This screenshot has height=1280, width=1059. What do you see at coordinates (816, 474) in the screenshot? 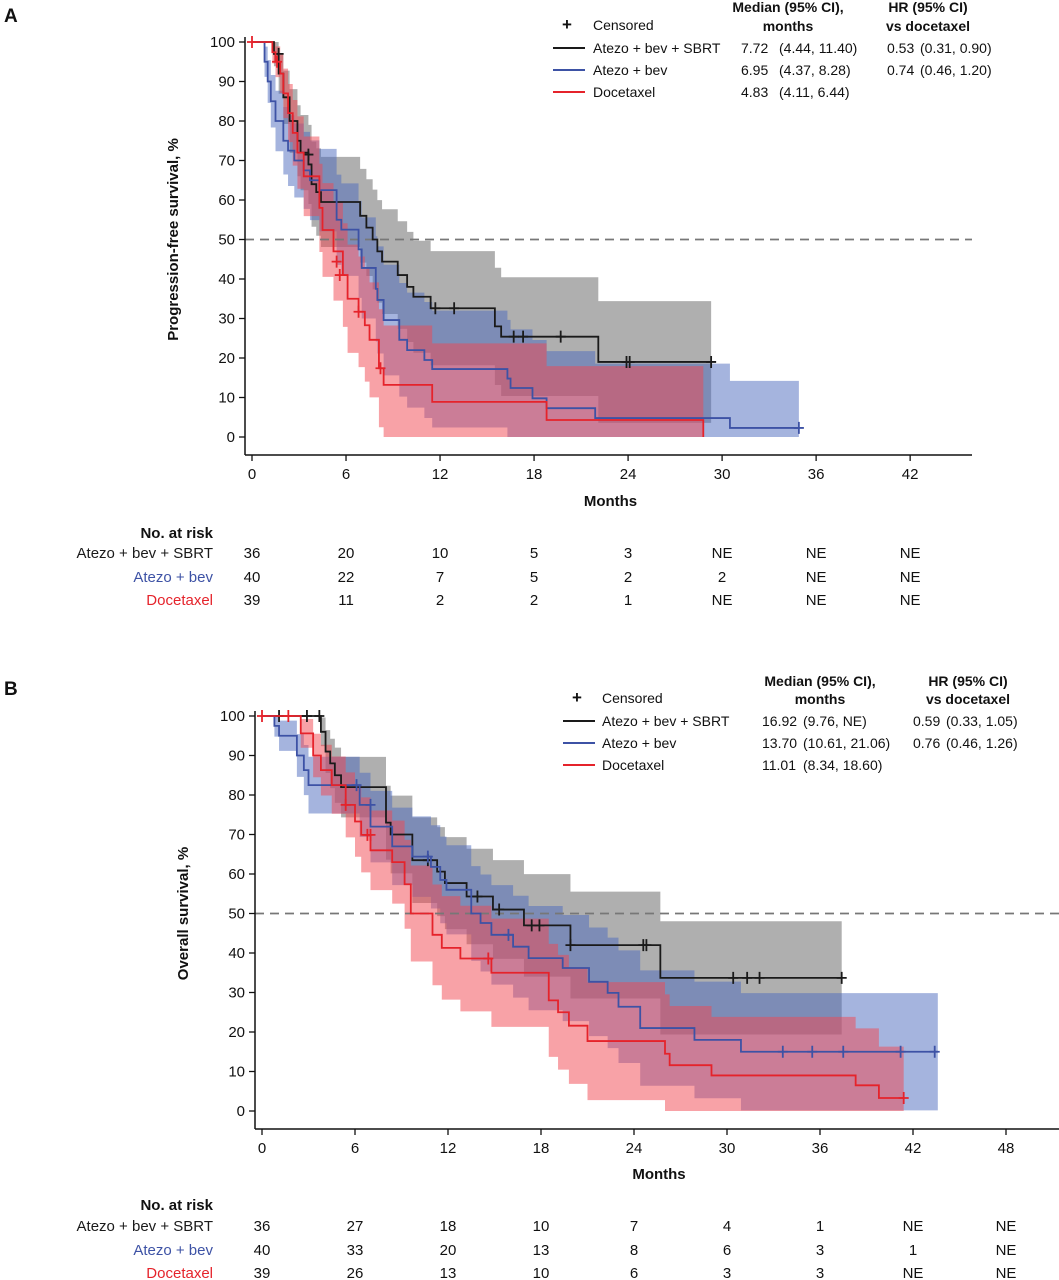
I see `x-tick-label: 36` at bounding box center [816, 474].